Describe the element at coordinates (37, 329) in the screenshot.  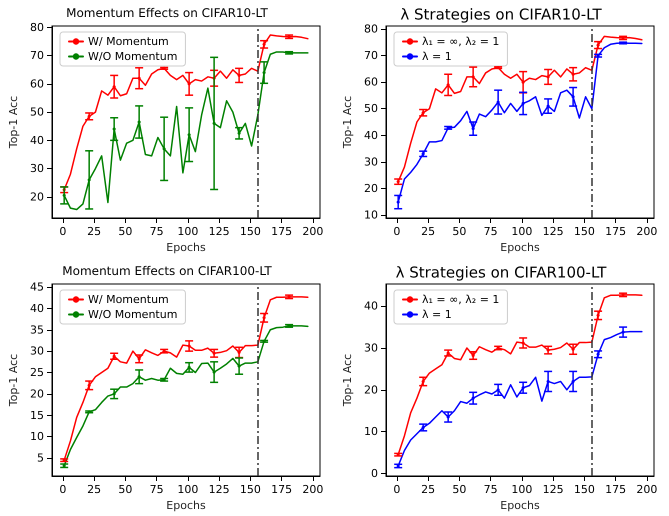
I see `y-tick-label: 35` at that location.